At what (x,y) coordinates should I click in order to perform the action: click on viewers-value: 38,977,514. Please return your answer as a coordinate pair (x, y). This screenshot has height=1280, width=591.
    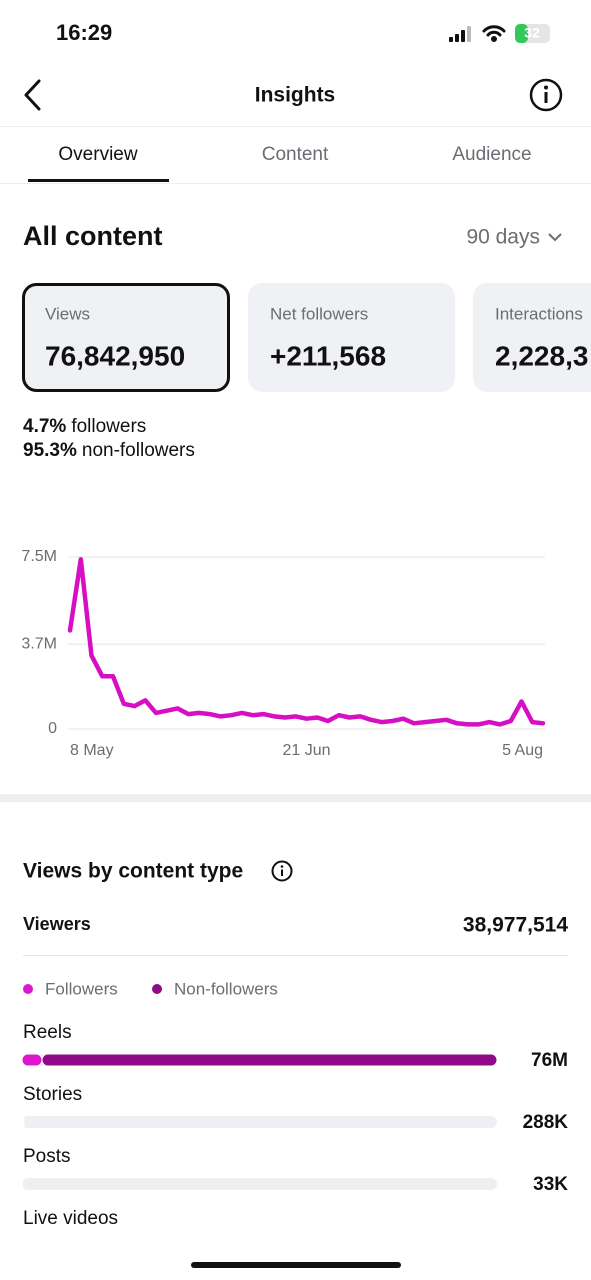
    Looking at the image, I should click on (515, 925).